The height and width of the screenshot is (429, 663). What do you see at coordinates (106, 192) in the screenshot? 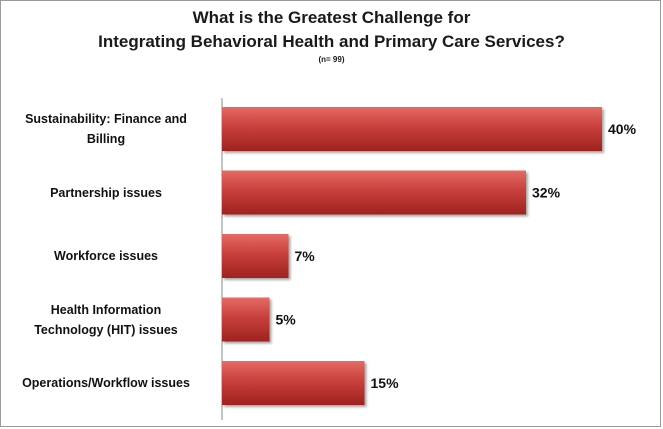
I see `category-label-1: Partnership issues` at bounding box center [106, 192].